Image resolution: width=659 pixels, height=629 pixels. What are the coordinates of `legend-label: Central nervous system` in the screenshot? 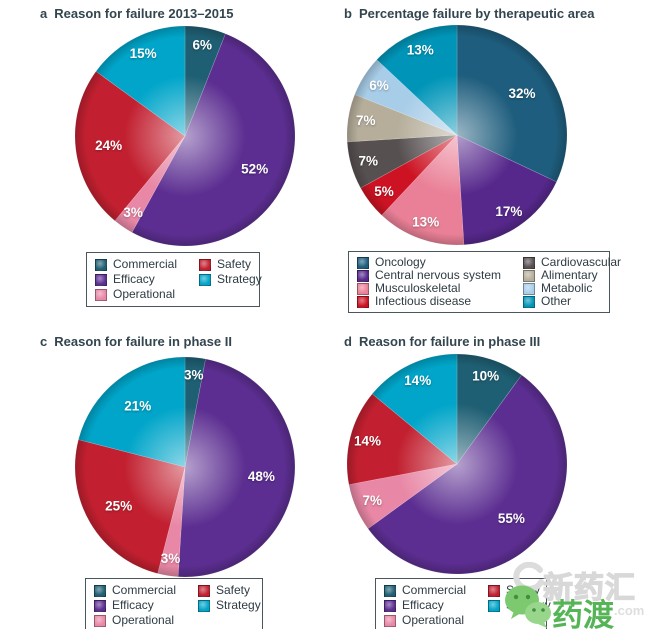 It's located at (438, 275).